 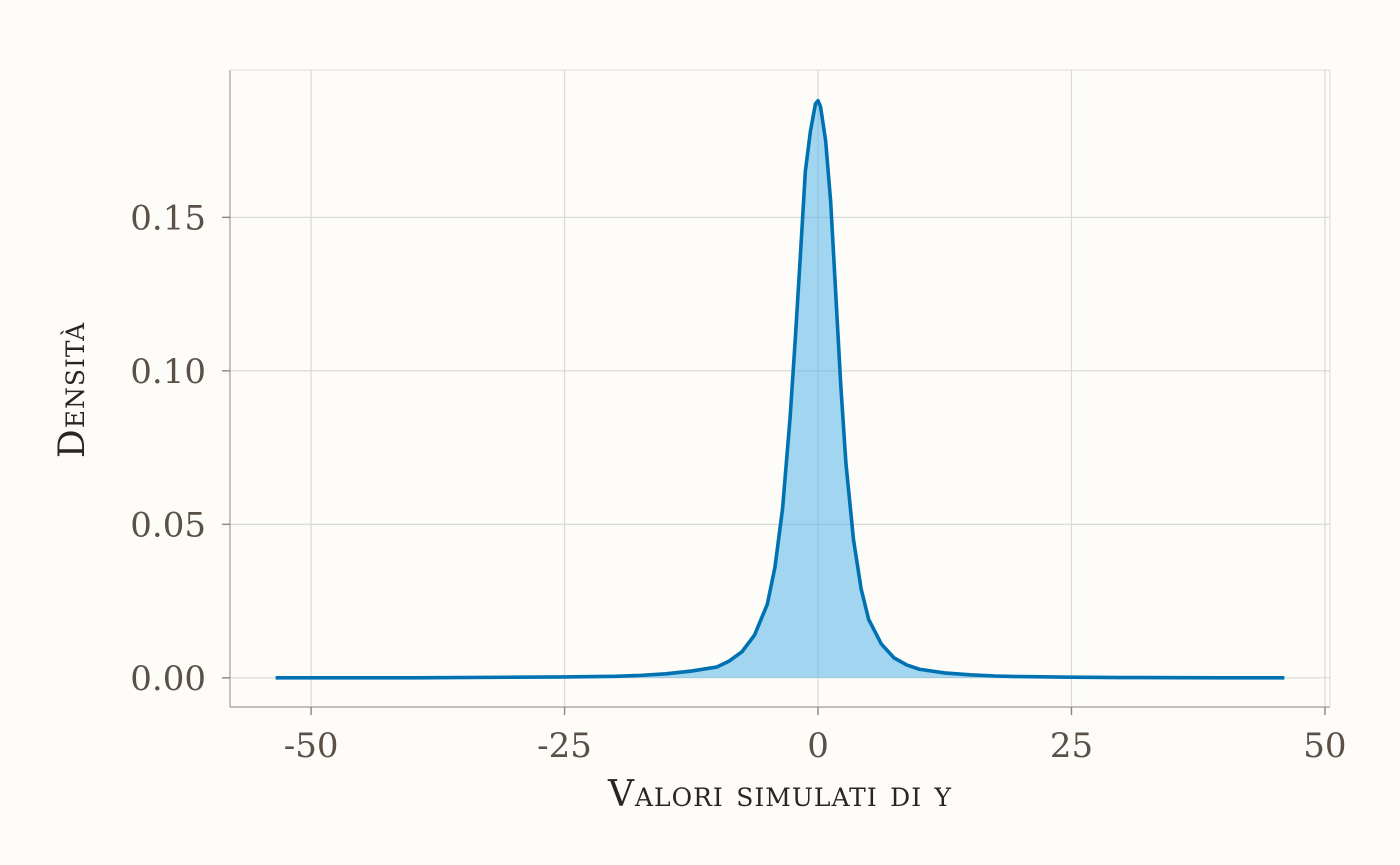 I want to click on y-tick-label: 0.10, so click(x=168, y=372).